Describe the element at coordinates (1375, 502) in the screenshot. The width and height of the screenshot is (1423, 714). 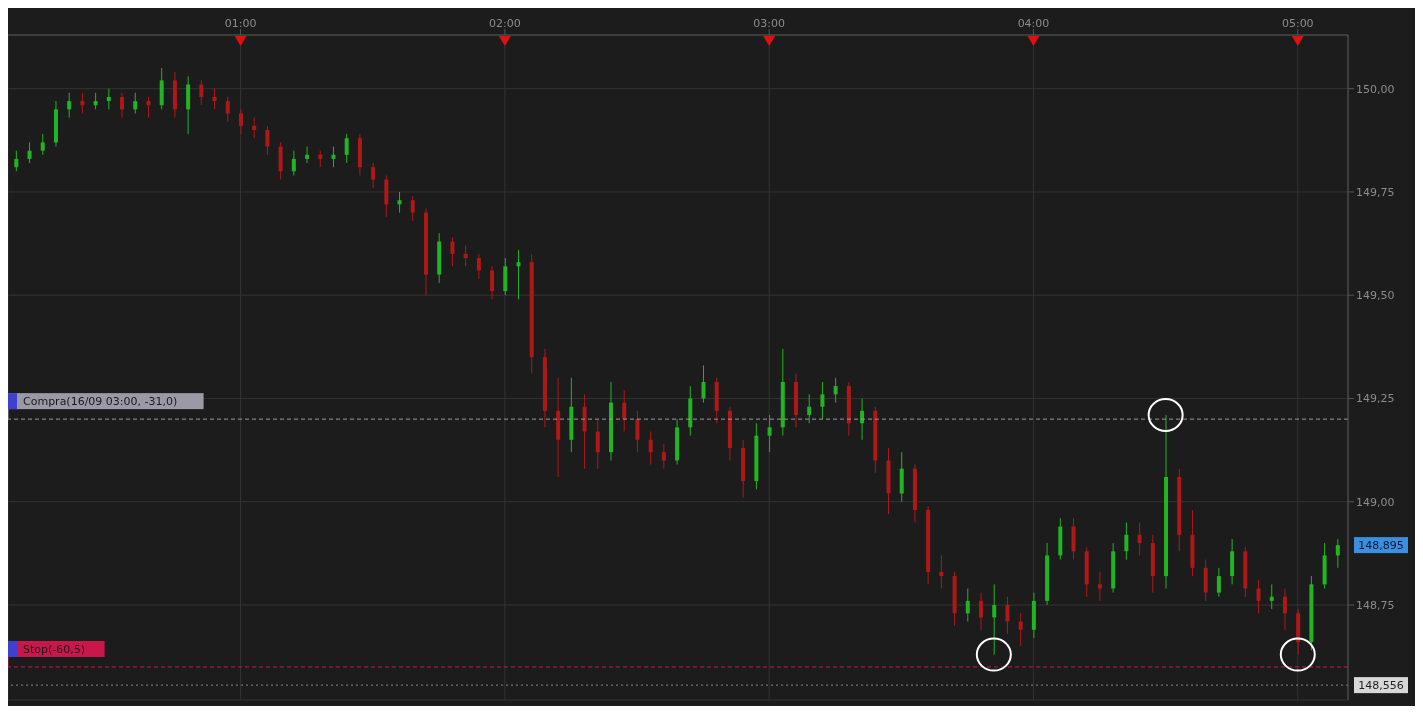
I see `y-tick-label: 149,00` at that location.